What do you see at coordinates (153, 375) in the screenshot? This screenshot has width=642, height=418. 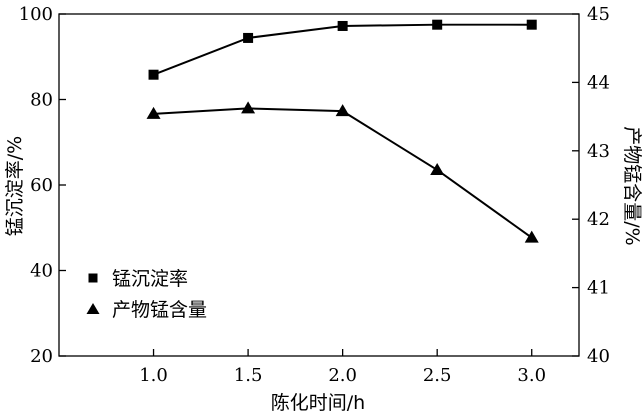 I see `x-tick-label: 1.0` at bounding box center [153, 375].